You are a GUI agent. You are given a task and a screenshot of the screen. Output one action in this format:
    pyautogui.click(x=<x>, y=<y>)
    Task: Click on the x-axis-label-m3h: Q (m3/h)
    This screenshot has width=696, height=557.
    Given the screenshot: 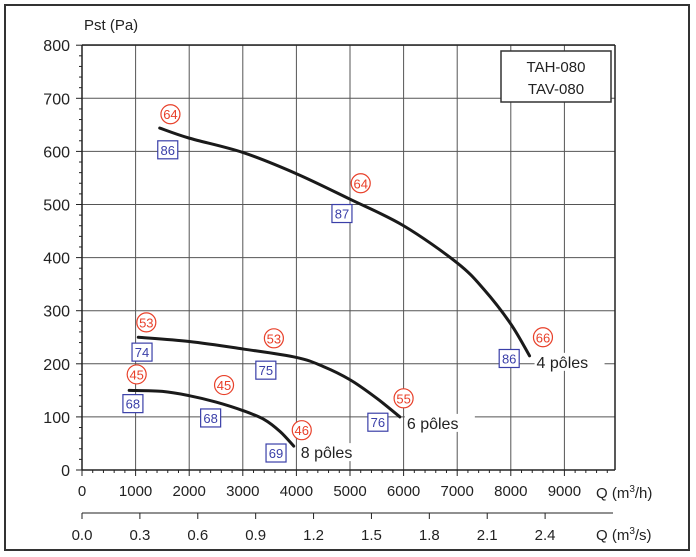 What is the action you would take?
    pyautogui.click(x=624, y=493)
    